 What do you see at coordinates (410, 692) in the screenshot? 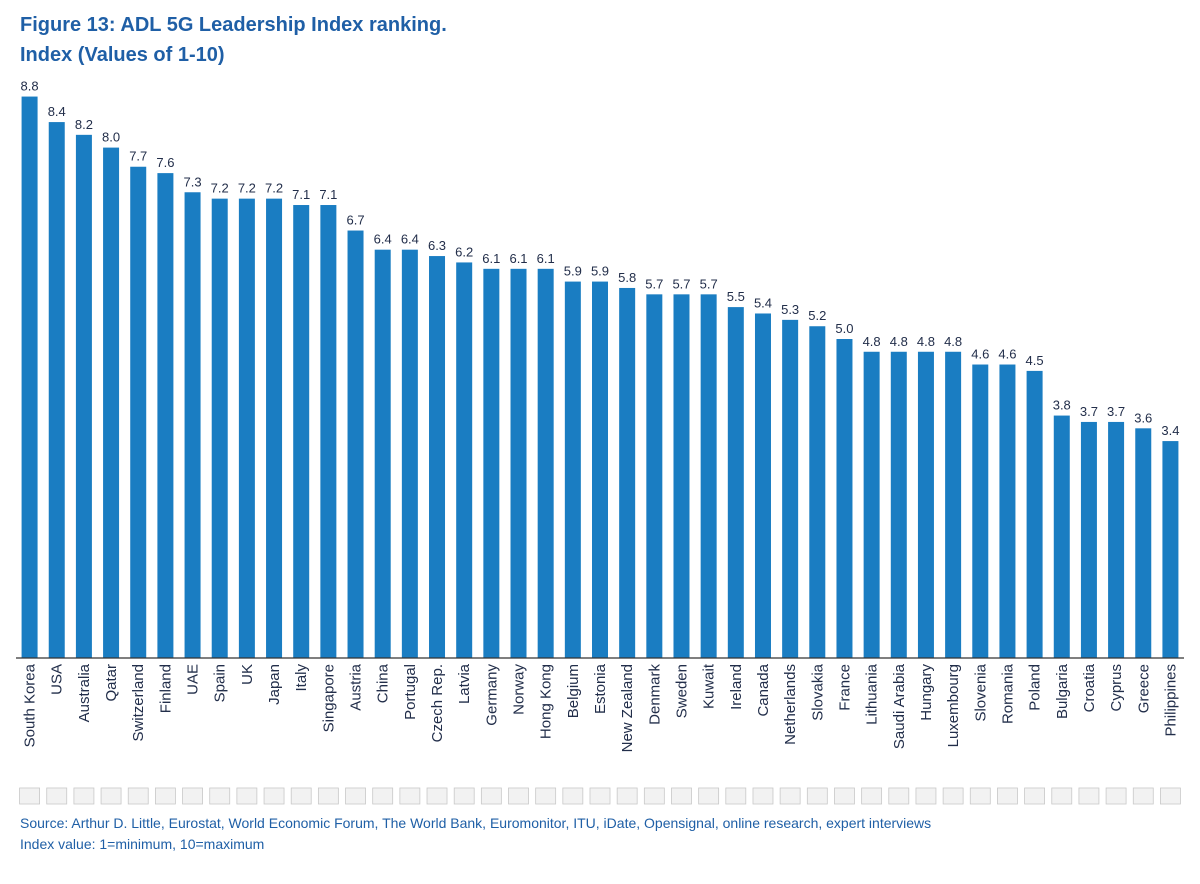
I see `category-label: Portugal` at bounding box center [410, 692].